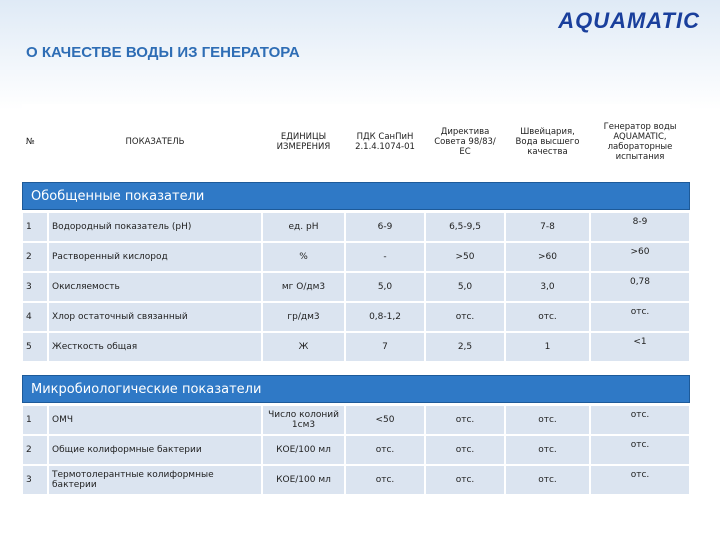 The width and height of the screenshot is (720, 540). What do you see at coordinates (385, 420) in the screenshot?
I see `table-cell: <50` at bounding box center [385, 420].